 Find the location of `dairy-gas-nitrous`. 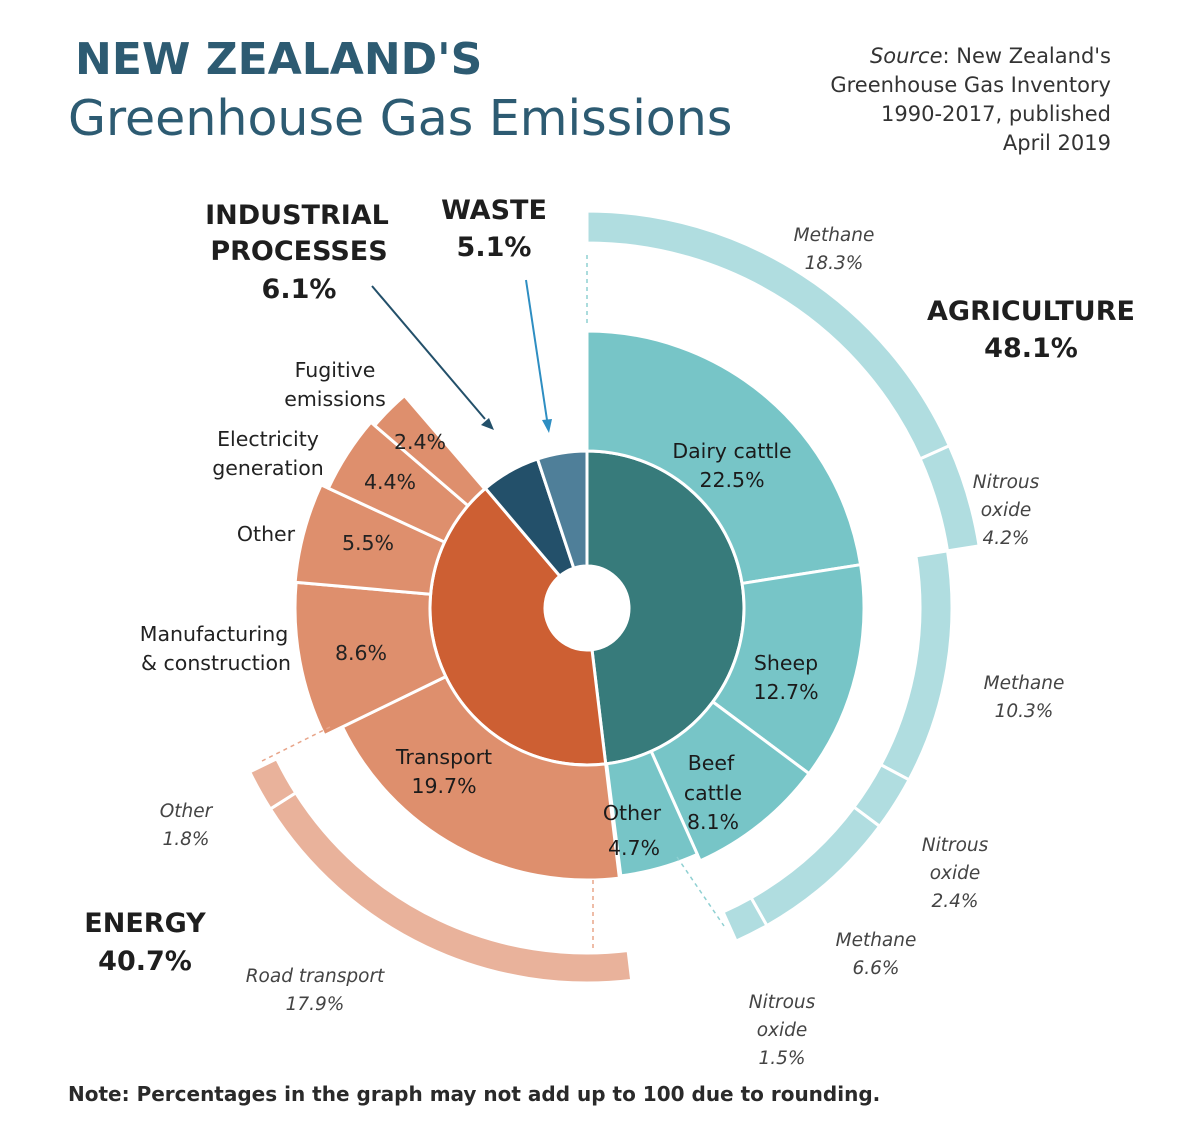

dairy-gas-nitrous is located at coordinates (949, 498).